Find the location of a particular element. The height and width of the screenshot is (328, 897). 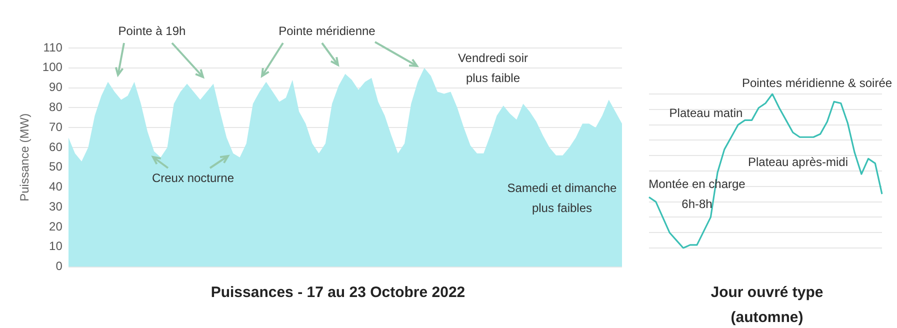

y-tick-label: 110 is located at coordinates (53, 47).